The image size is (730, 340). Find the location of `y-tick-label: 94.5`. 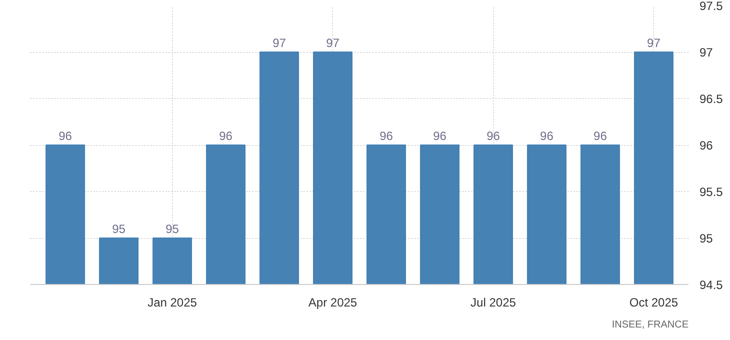

y-tick-label: 94.5 is located at coordinates (712, 285).